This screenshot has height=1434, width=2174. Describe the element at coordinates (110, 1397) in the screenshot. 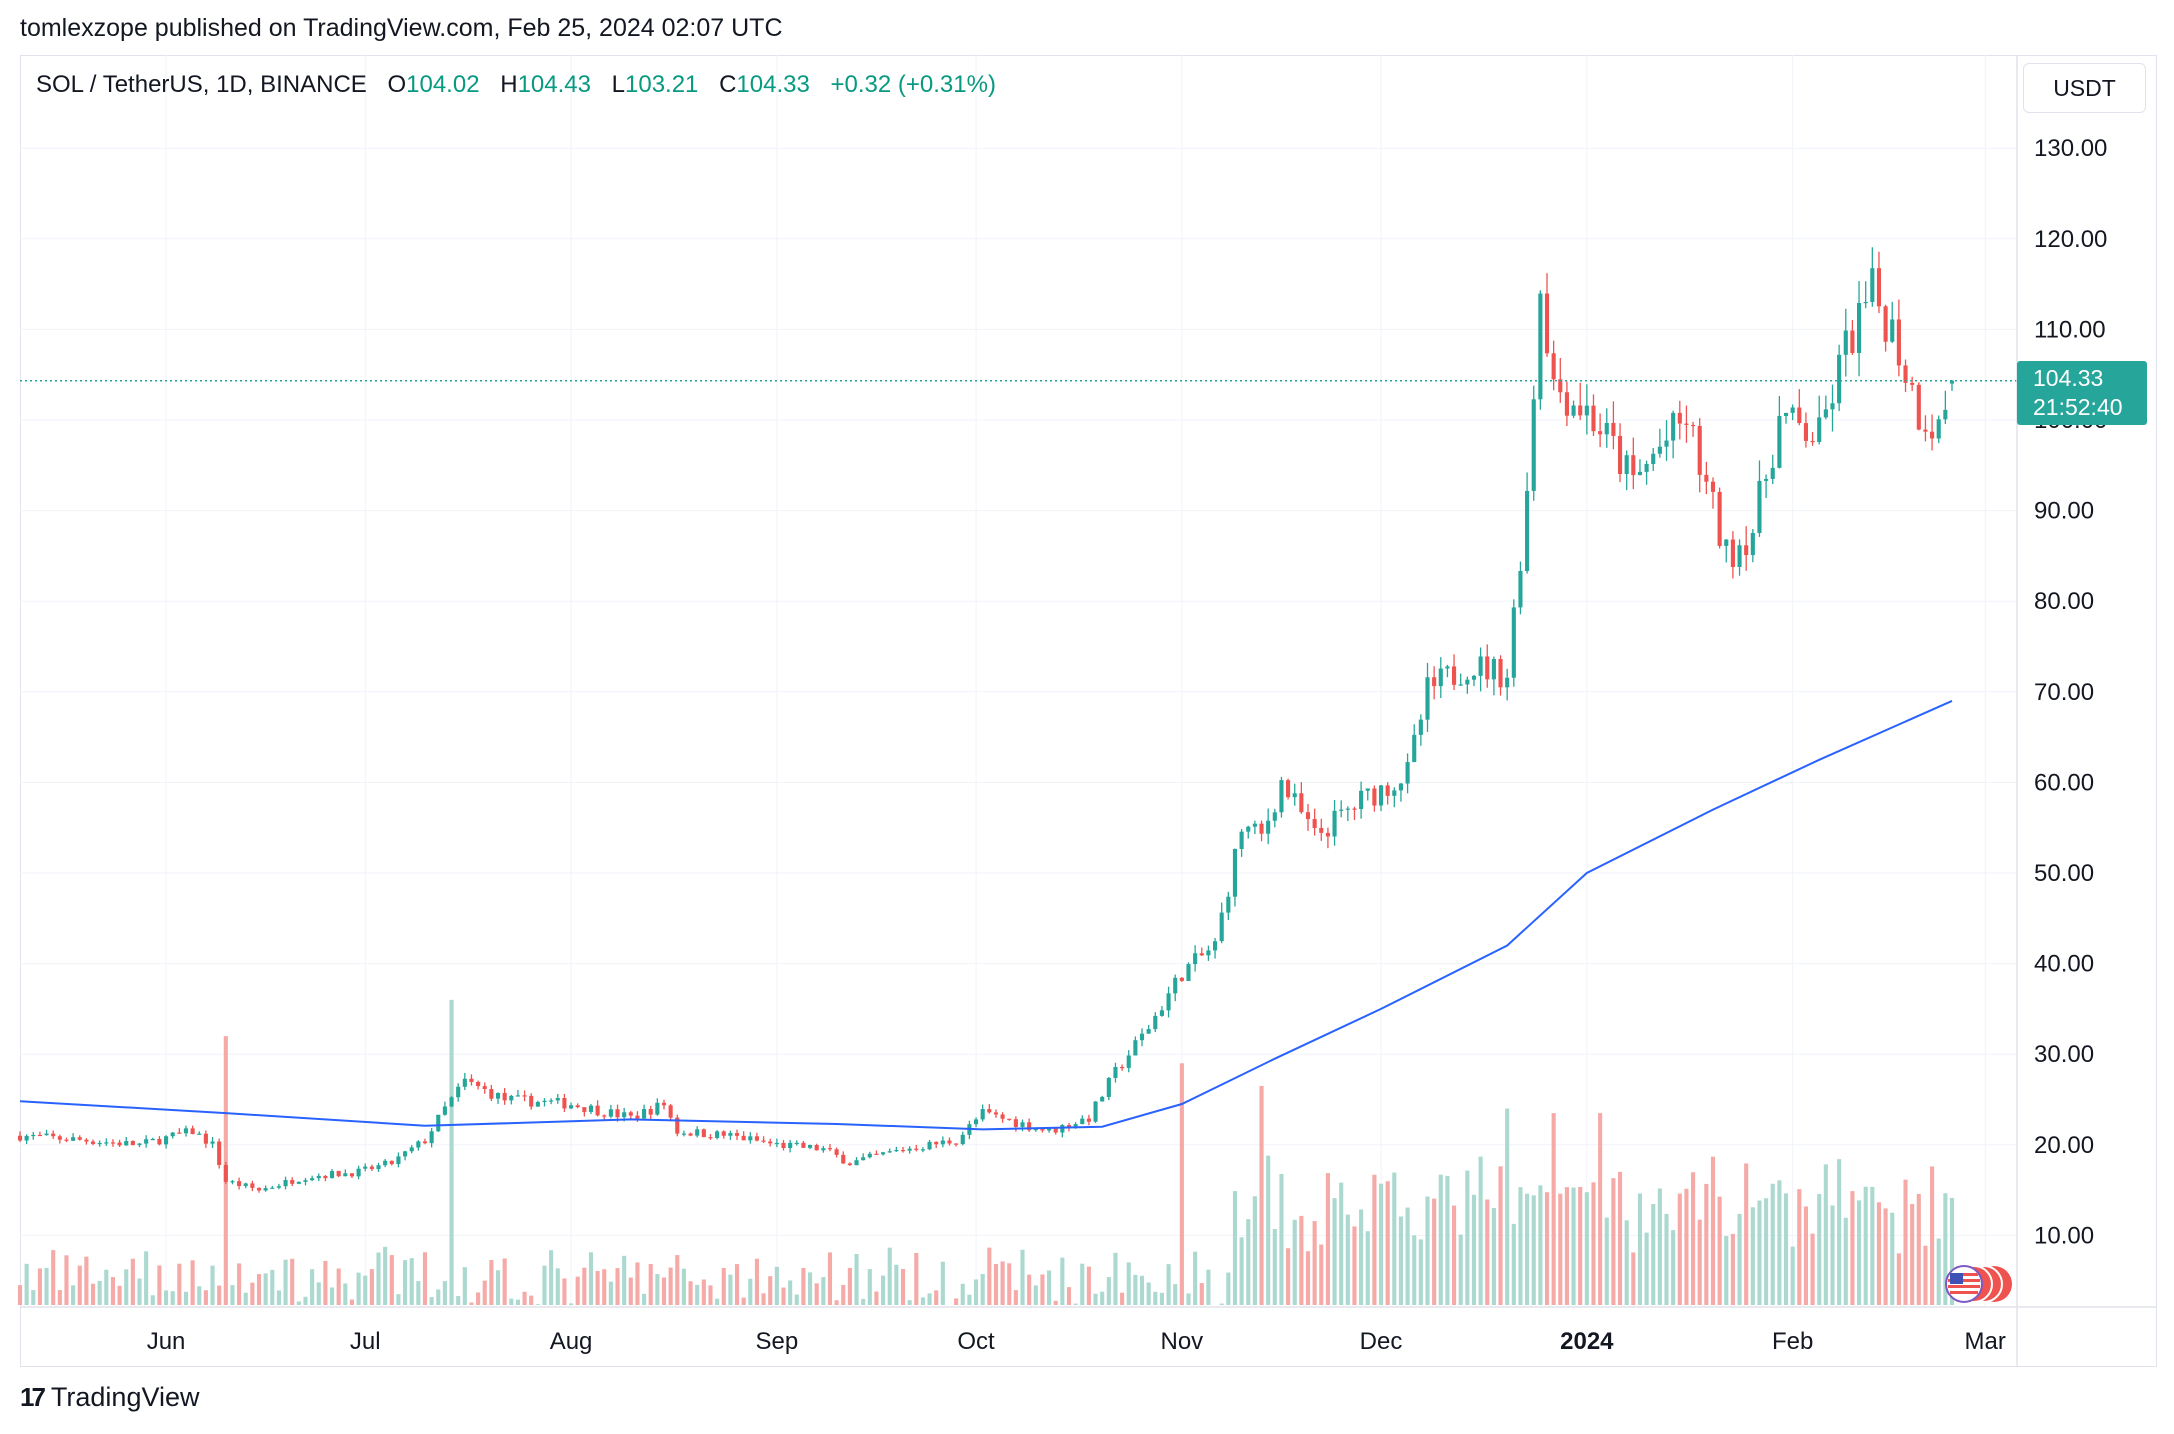

I see `tradingview-logo: 17 TradingView` at that location.